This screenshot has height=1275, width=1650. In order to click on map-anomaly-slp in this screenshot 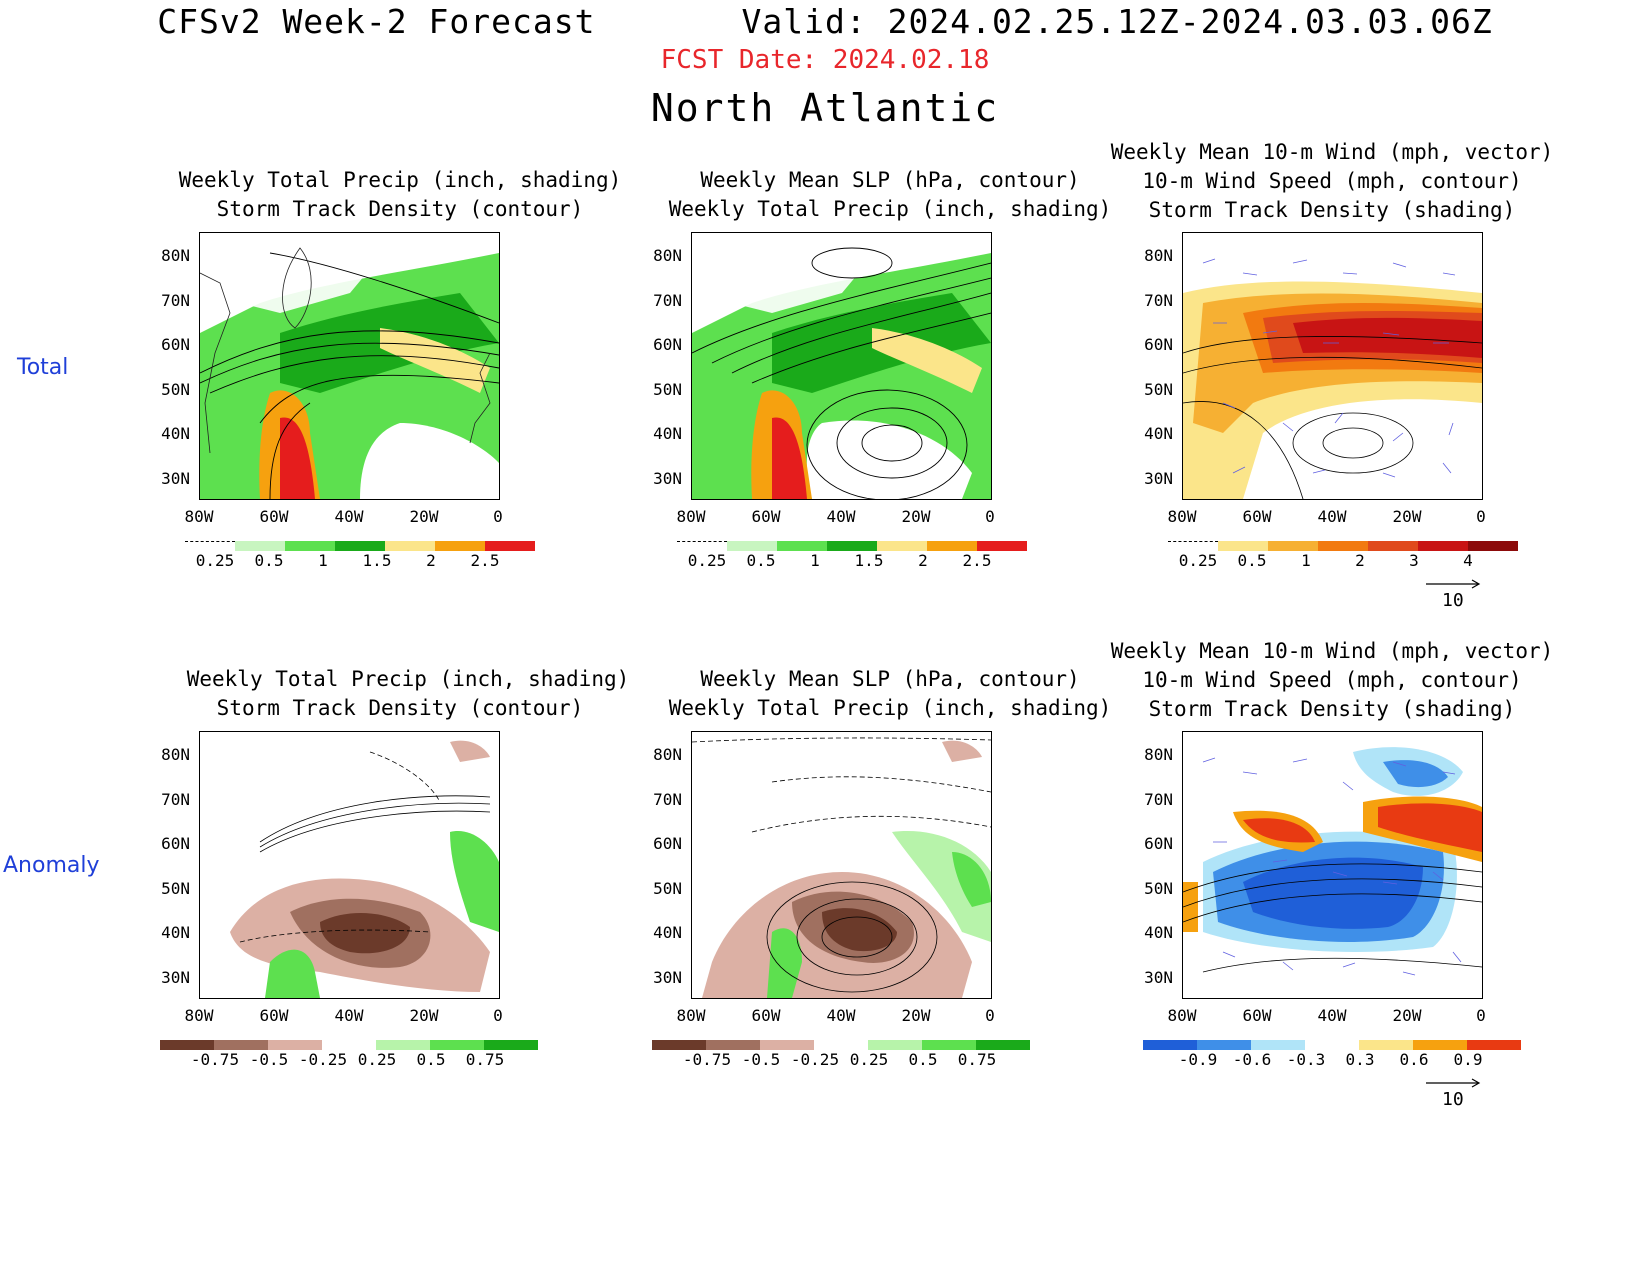, I will do `click(841, 865)`.